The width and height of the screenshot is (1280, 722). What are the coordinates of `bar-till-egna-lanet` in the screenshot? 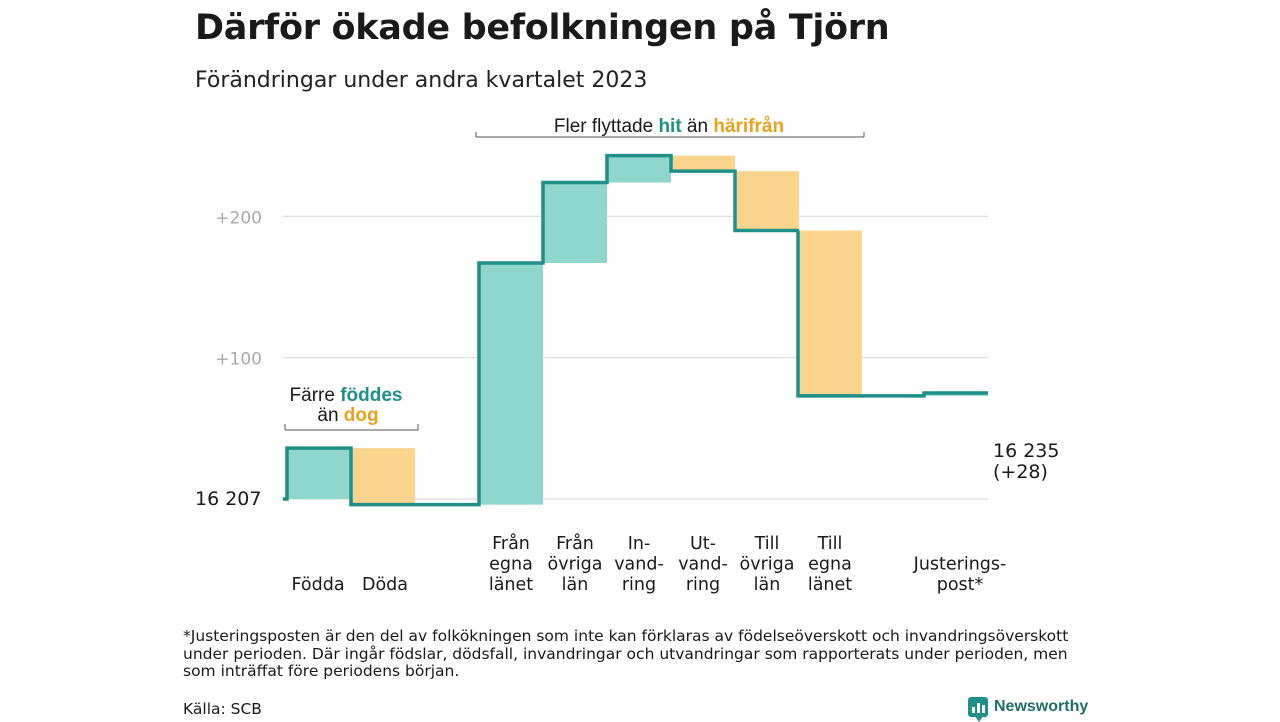 It's located at (830, 313).